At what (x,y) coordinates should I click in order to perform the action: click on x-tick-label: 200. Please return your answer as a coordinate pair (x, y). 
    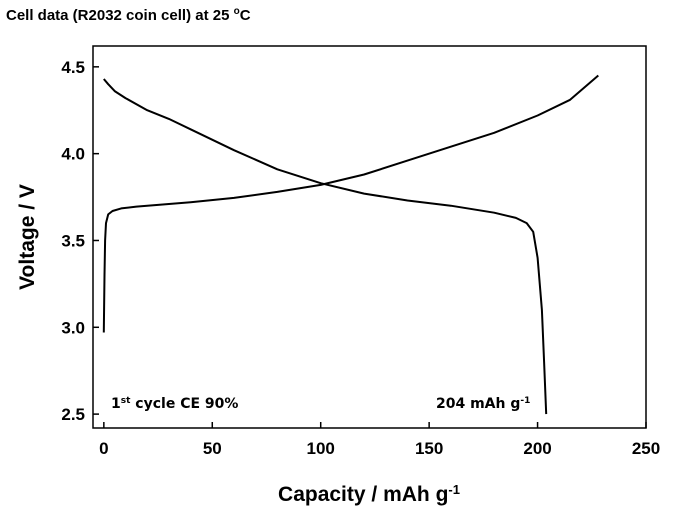
    Looking at the image, I should click on (537, 448).